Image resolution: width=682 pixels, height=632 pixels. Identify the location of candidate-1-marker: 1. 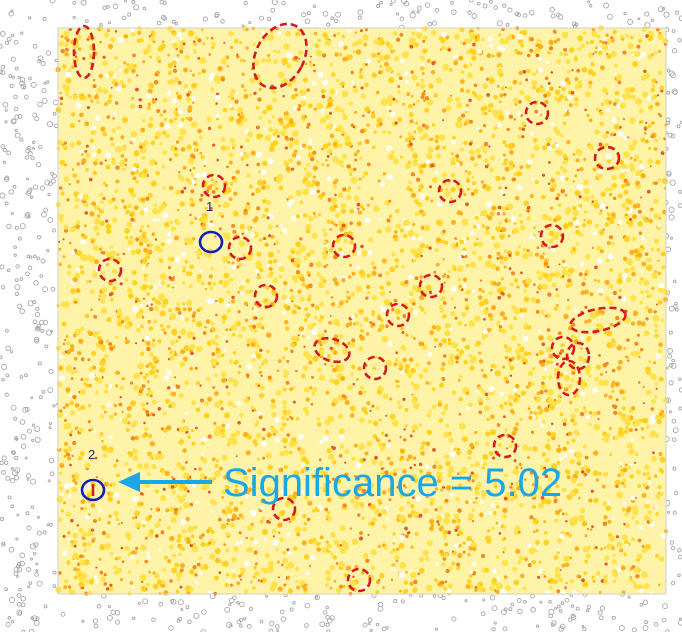
(211, 226).